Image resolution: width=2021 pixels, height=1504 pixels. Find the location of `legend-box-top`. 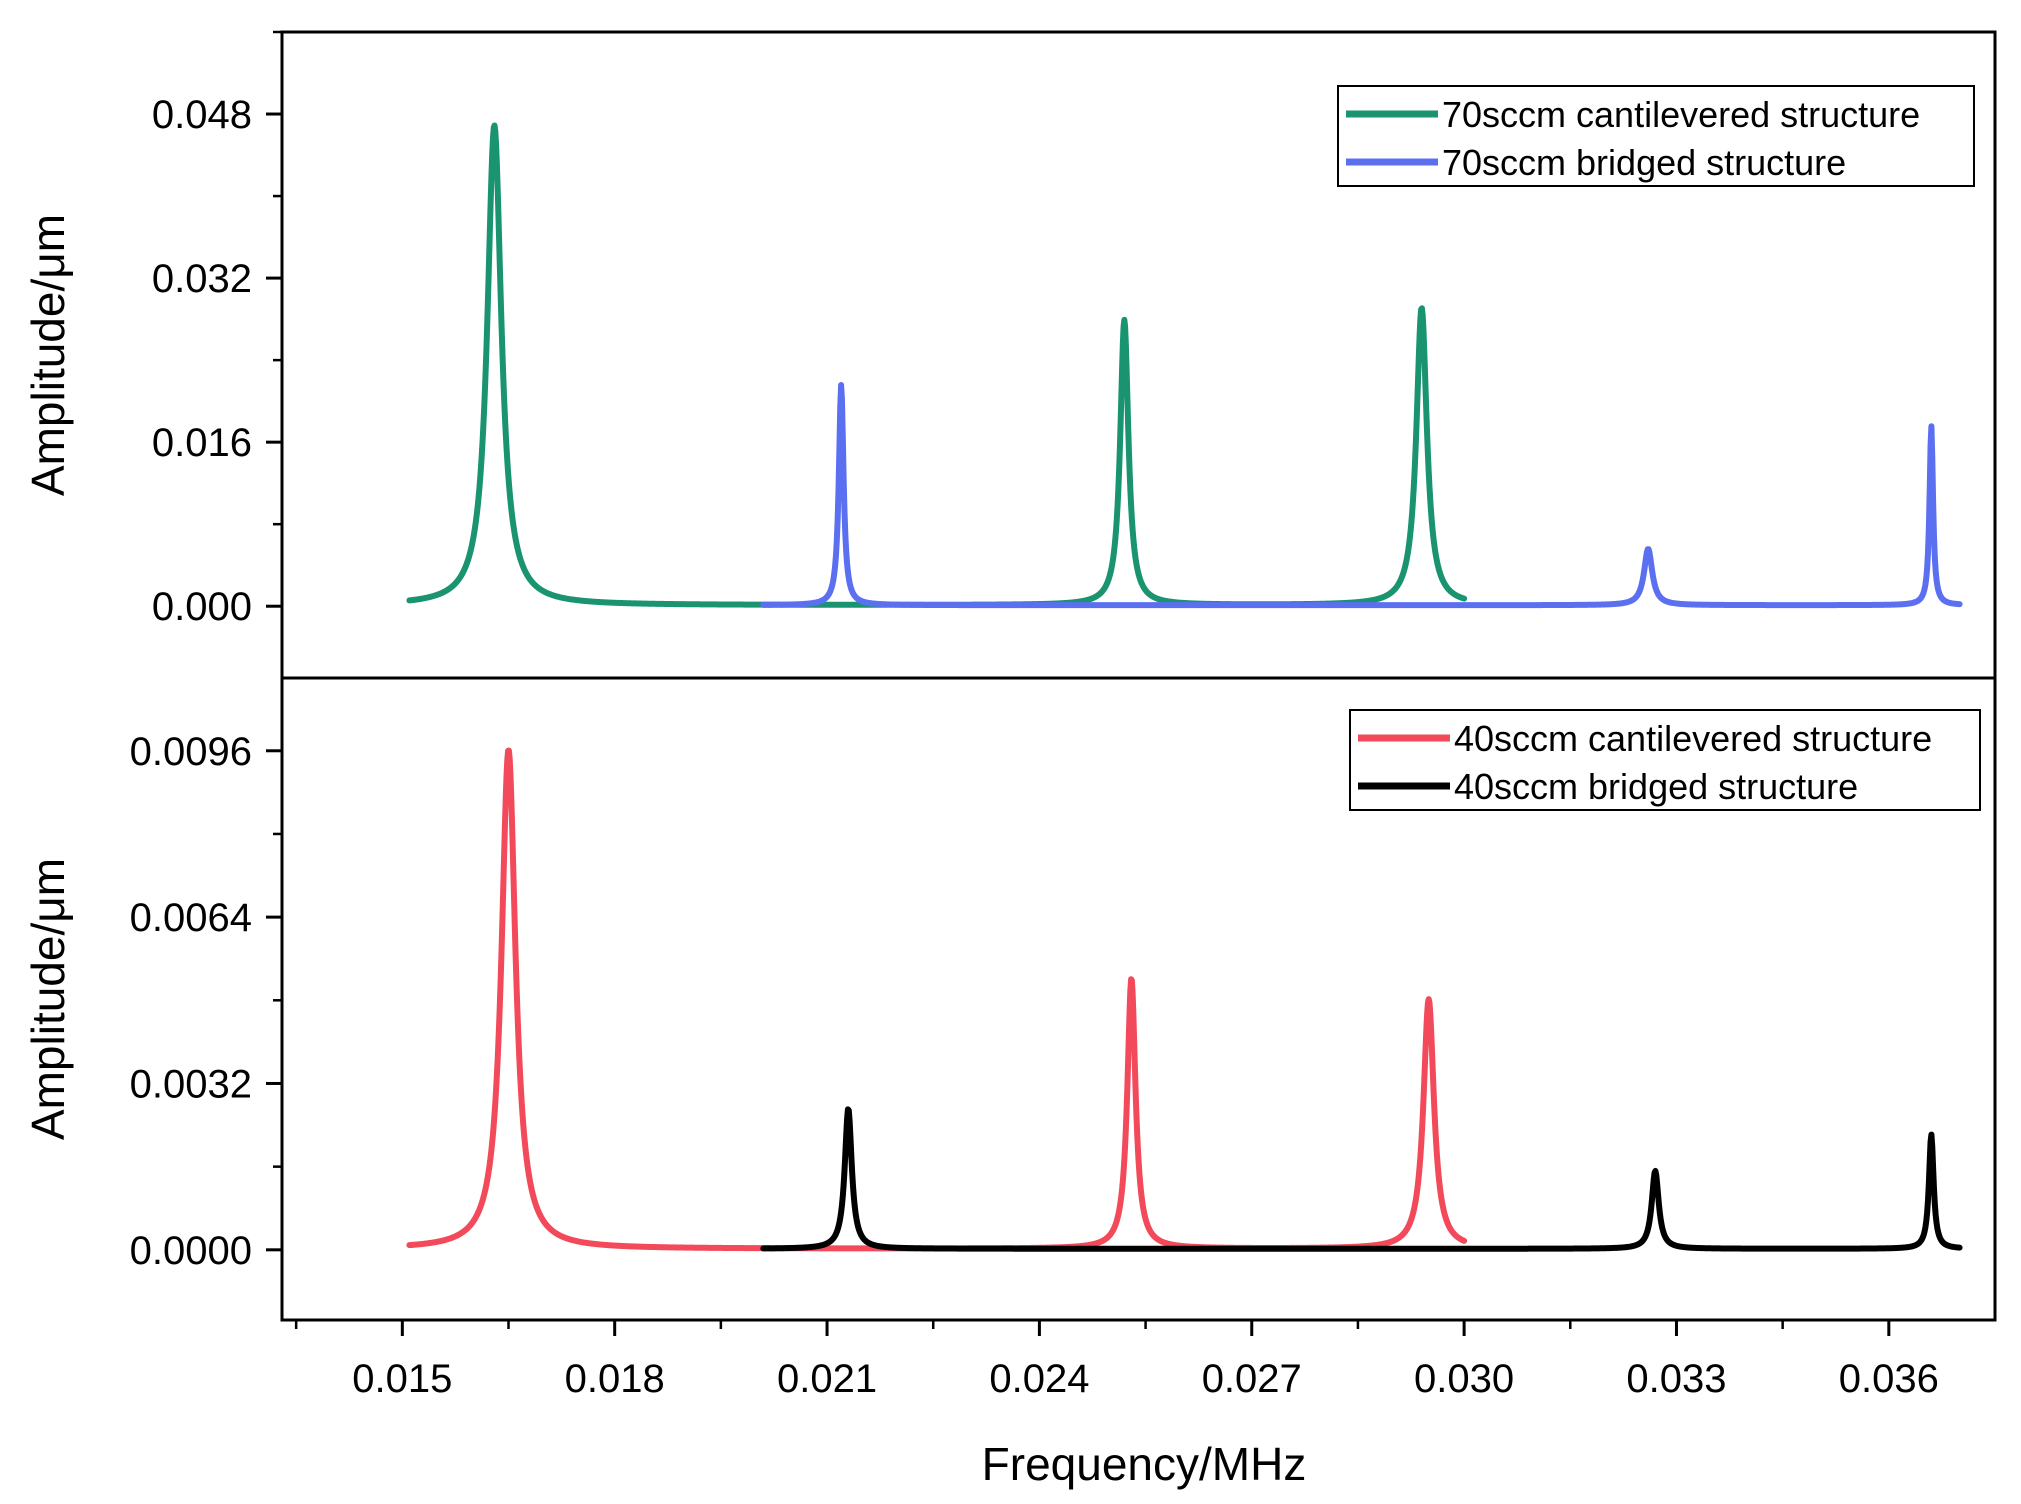

legend-box-top is located at coordinates (1656, 136).